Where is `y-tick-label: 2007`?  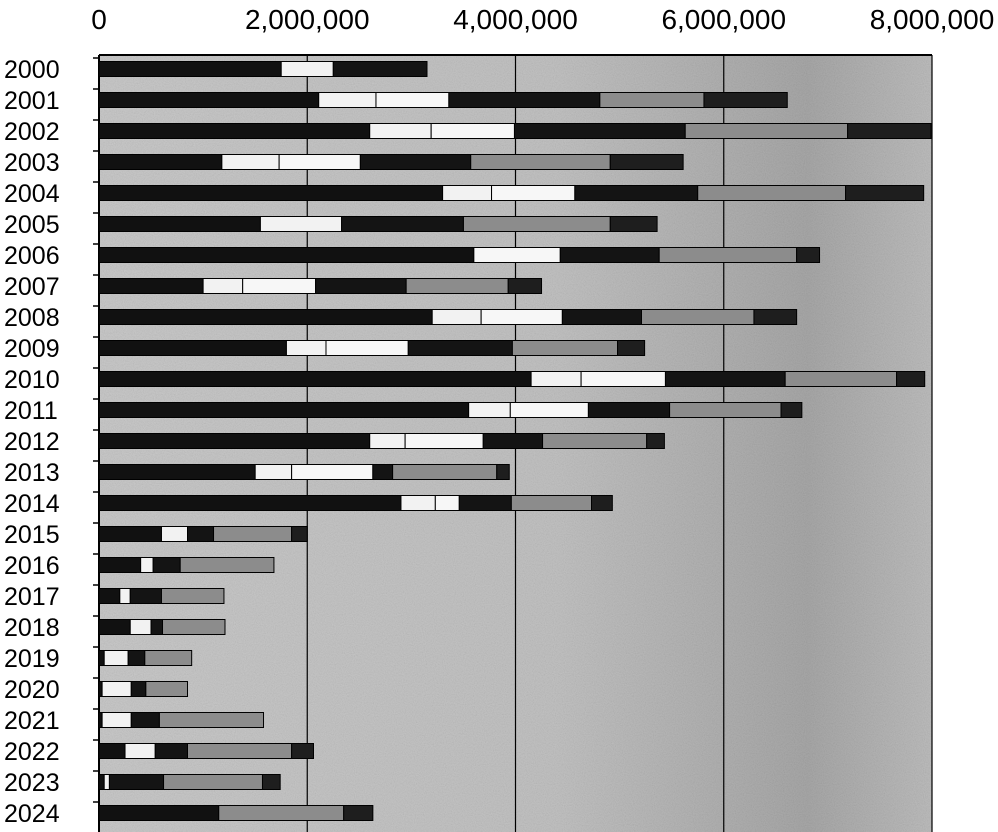
y-tick-label: 2007 is located at coordinates (32, 287).